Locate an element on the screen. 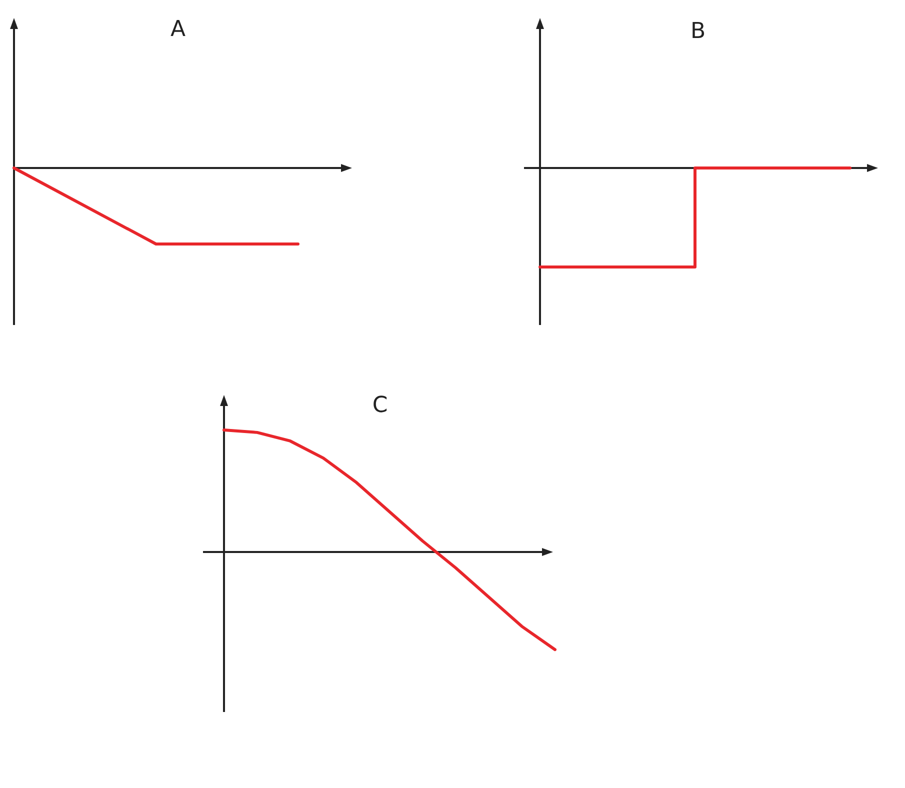 The width and height of the screenshot is (905, 788). chart-title: A is located at coordinates (178, 29).